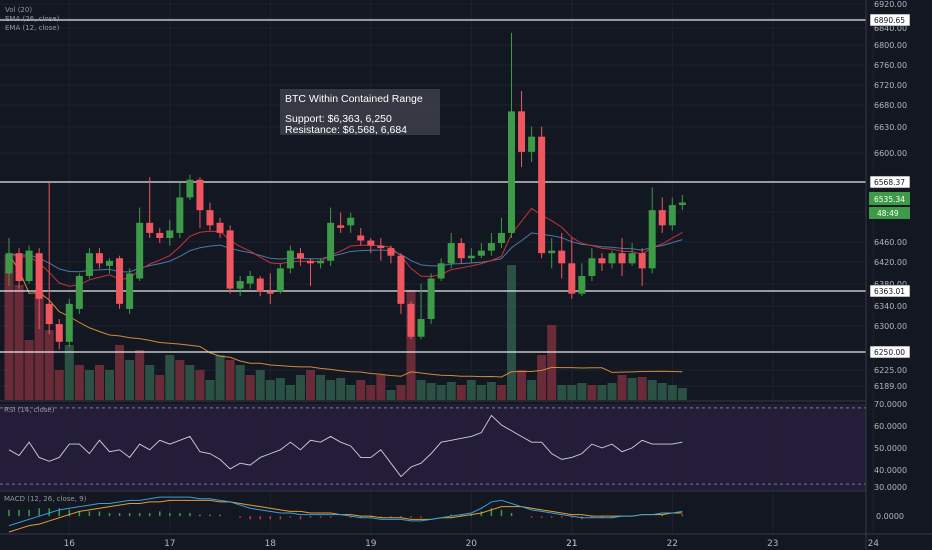 The width and height of the screenshot is (932, 550). What do you see at coordinates (890, 105) in the screenshot?
I see `price-tick-label: 6680.00` at bounding box center [890, 105].